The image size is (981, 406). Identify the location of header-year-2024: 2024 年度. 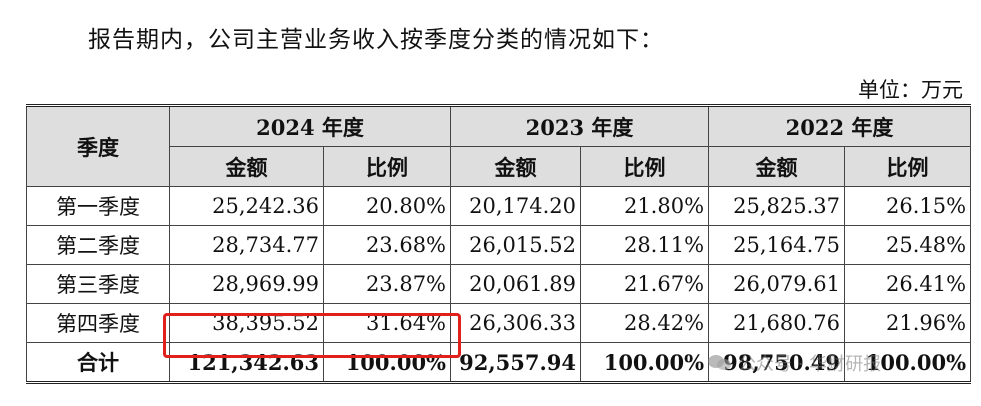
(310, 126).